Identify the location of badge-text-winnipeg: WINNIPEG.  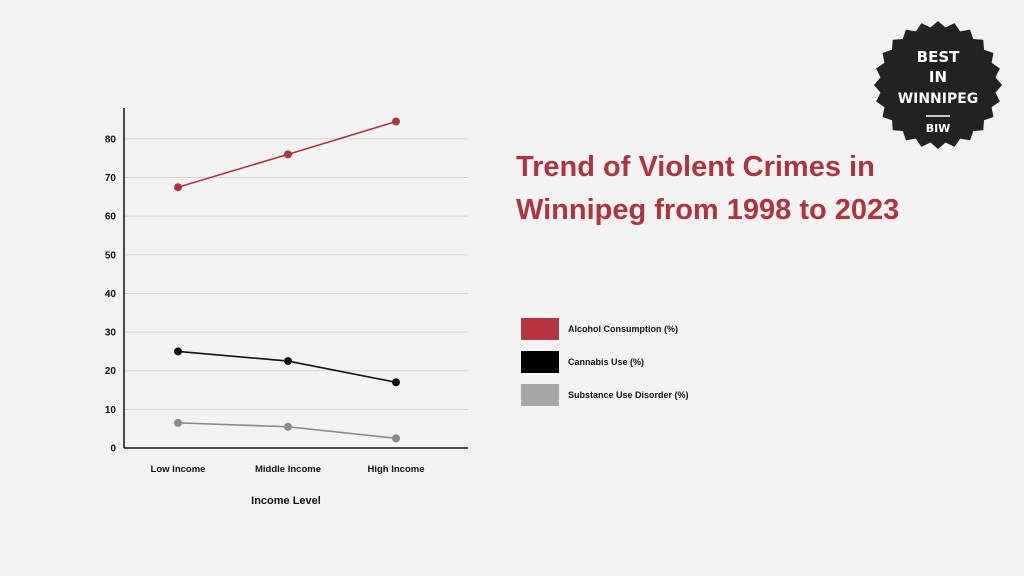
(938, 99).